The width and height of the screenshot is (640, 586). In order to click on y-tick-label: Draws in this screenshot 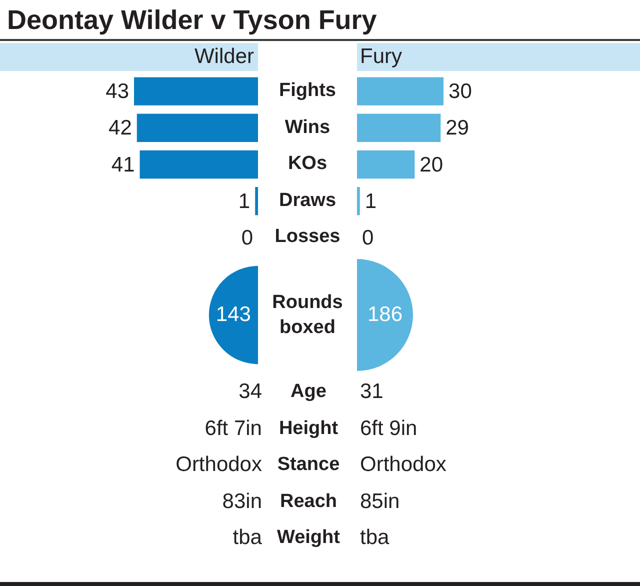, I will do `click(308, 200)`.